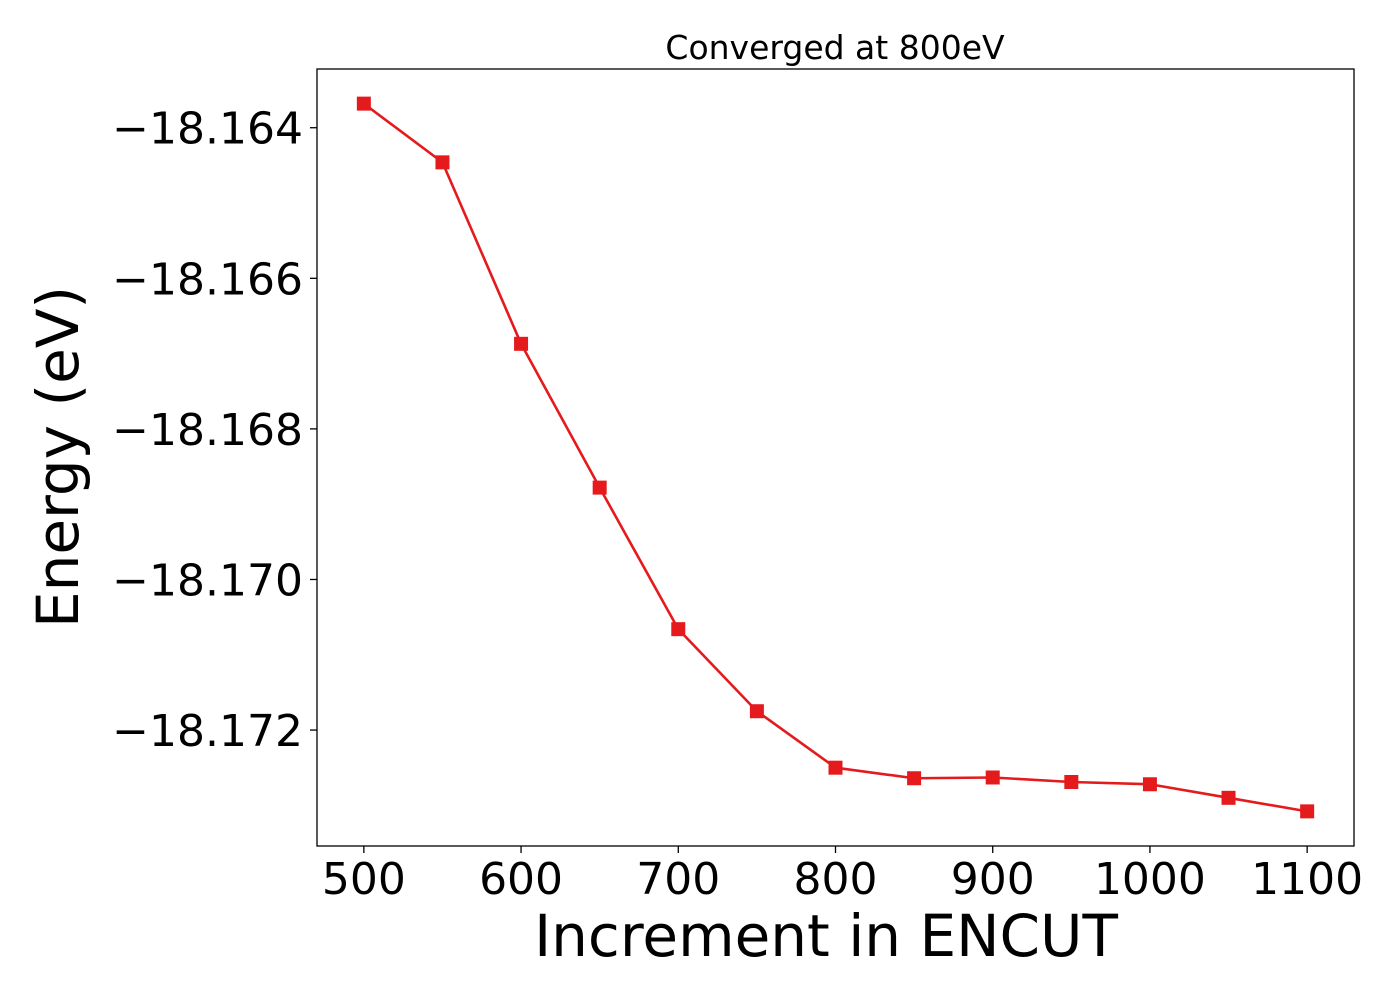 This screenshot has height=1000, width=1400. Describe the element at coordinates (835, 47) in the screenshot. I see `chart-title: Converged at 800eV` at that location.